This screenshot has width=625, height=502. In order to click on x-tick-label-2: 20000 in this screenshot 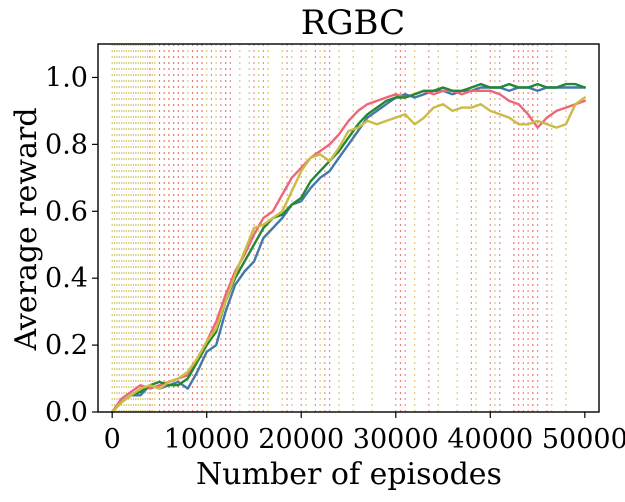, I will do `click(301, 439)`.